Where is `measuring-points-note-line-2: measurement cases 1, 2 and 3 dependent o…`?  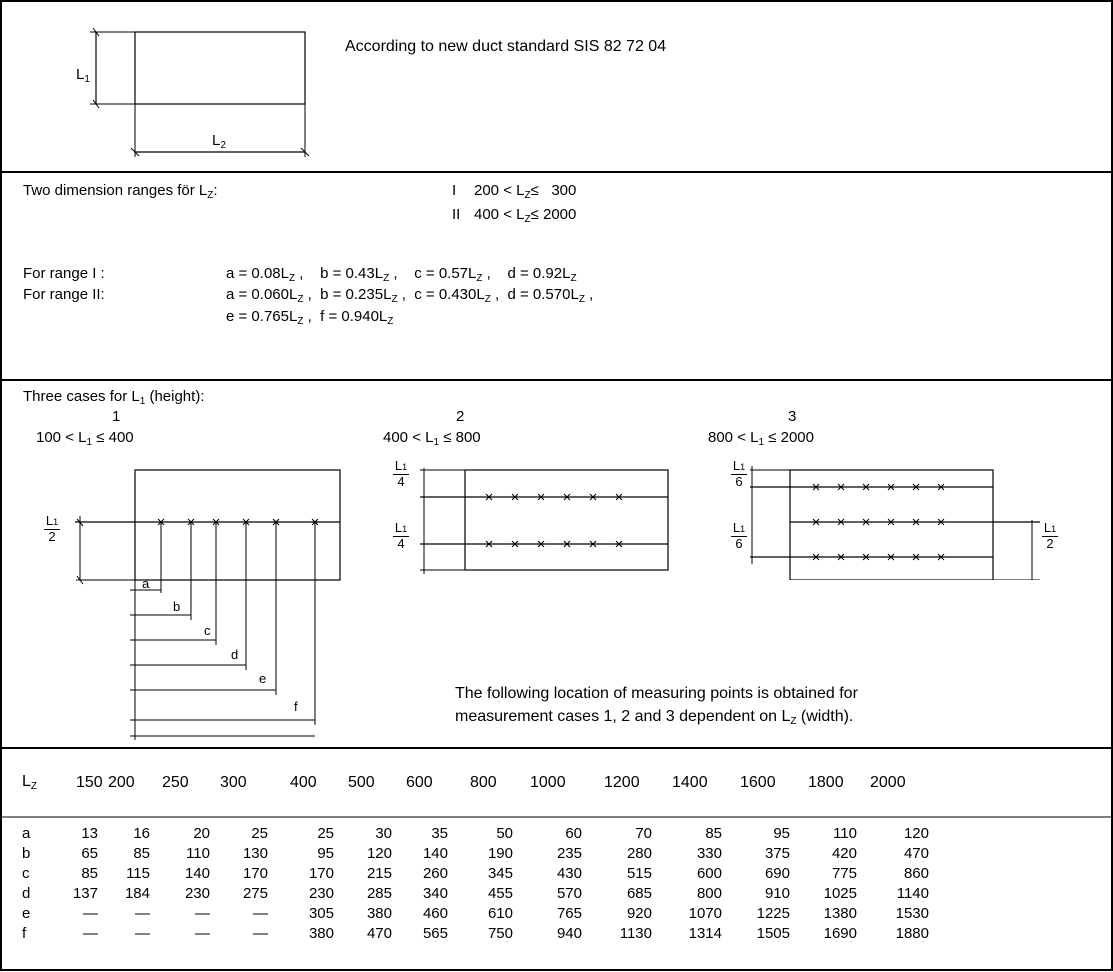
measuring-points-note-line-2: measurement cases 1, 2 and 3 dependent o… is located at coordinates (654, 717).